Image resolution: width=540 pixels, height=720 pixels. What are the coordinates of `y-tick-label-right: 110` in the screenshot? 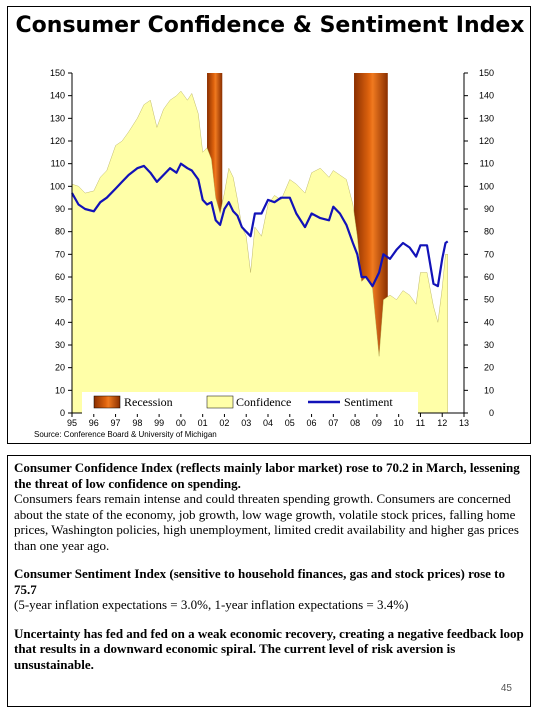 It's located at (487, 164).